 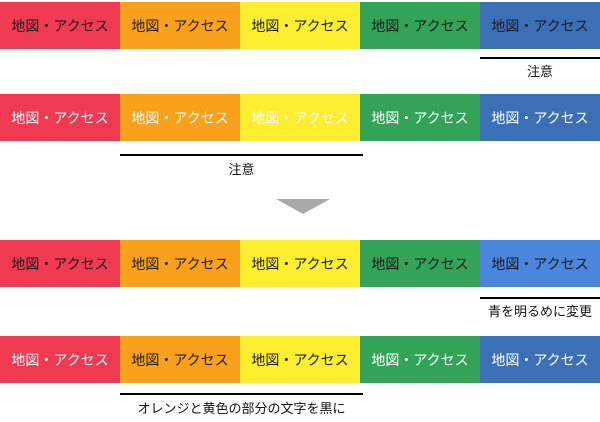 I want to click on warm-text-change-underline, so click(x=241, y=394).